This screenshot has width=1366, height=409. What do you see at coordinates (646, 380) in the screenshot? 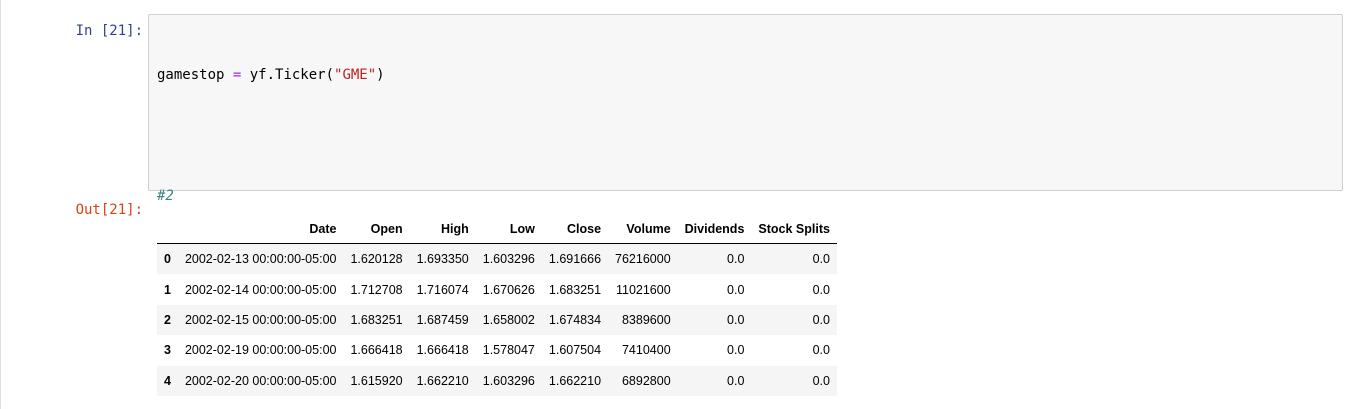
I see `cell-volume: 6892800` at bounding box center [646, 380].